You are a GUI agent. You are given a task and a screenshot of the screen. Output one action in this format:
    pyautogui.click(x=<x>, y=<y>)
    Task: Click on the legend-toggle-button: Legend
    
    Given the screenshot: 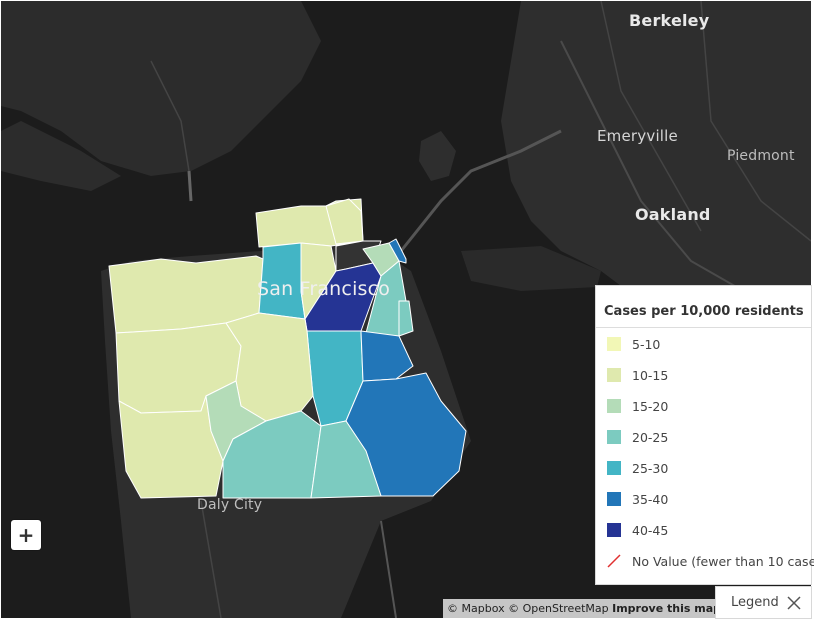 What is the action you would take?
    pyautogui.click(x=763, y=602)
    